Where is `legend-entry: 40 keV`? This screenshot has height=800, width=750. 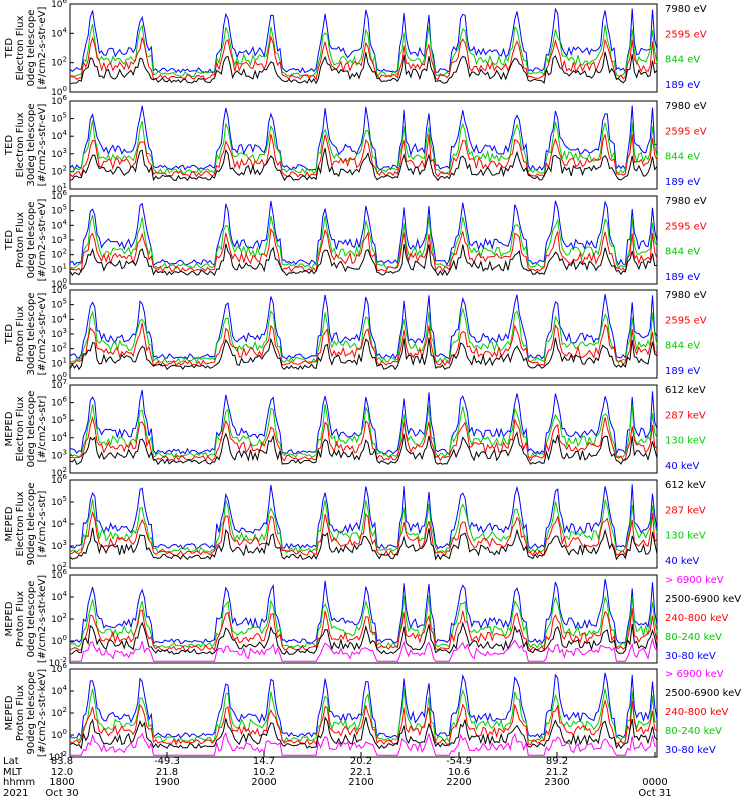 legend-entry: 40 keV is located at coordinates (682, 561).